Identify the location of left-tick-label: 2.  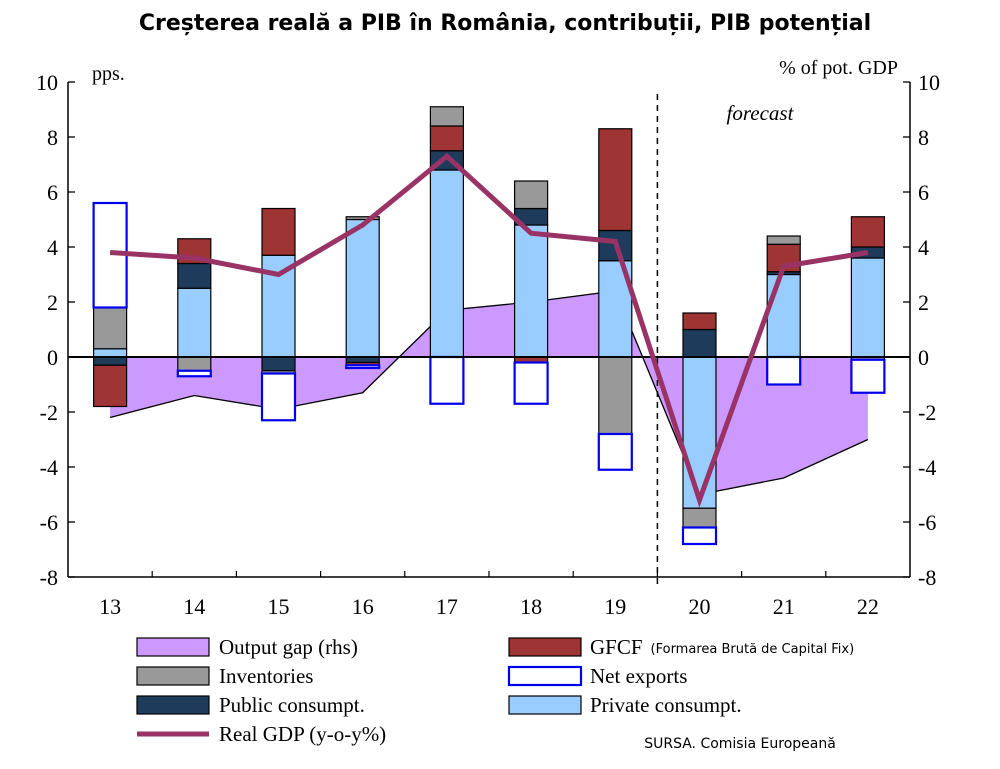
(52, 302).